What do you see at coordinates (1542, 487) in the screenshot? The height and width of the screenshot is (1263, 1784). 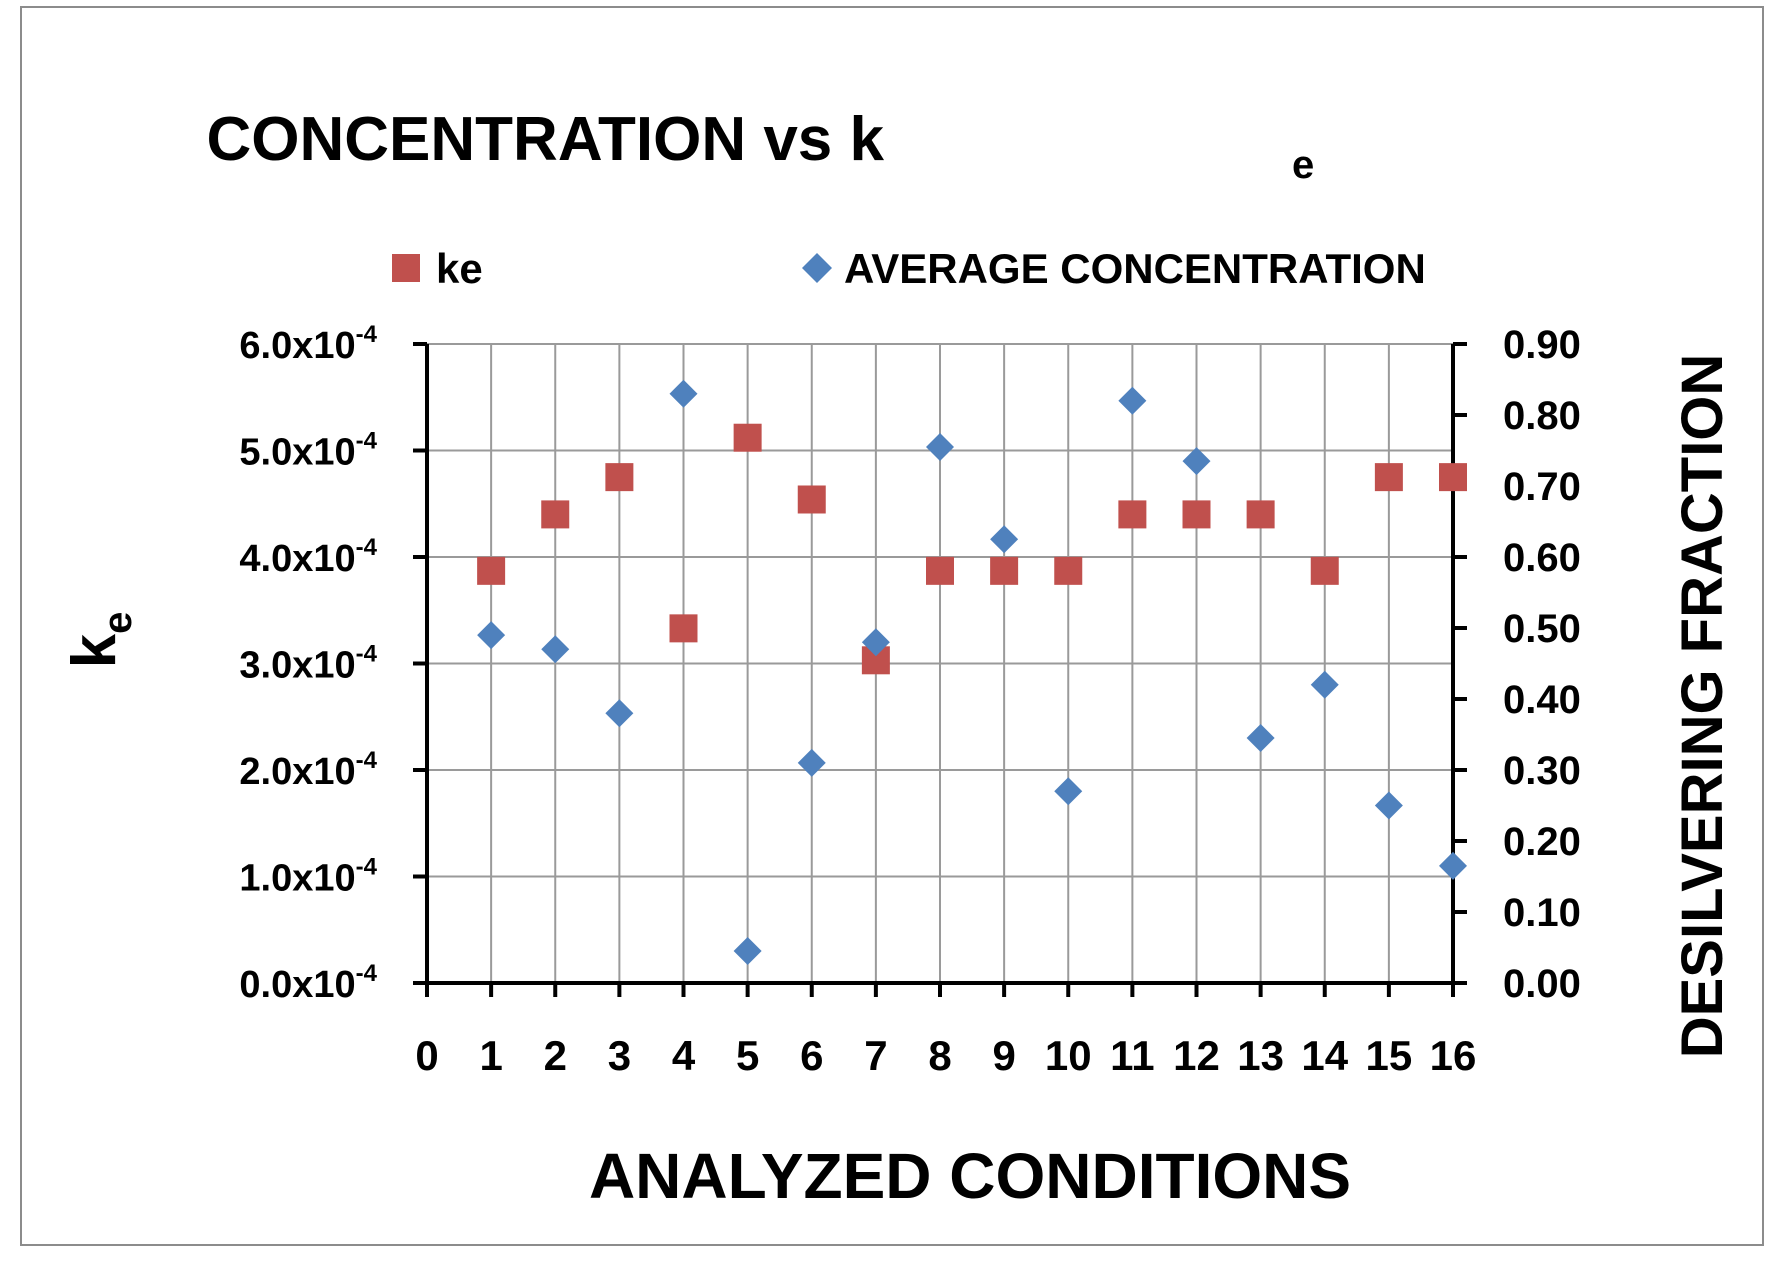 I see `y2-tick-label: 0.70` at bounding box center [1542, 487].